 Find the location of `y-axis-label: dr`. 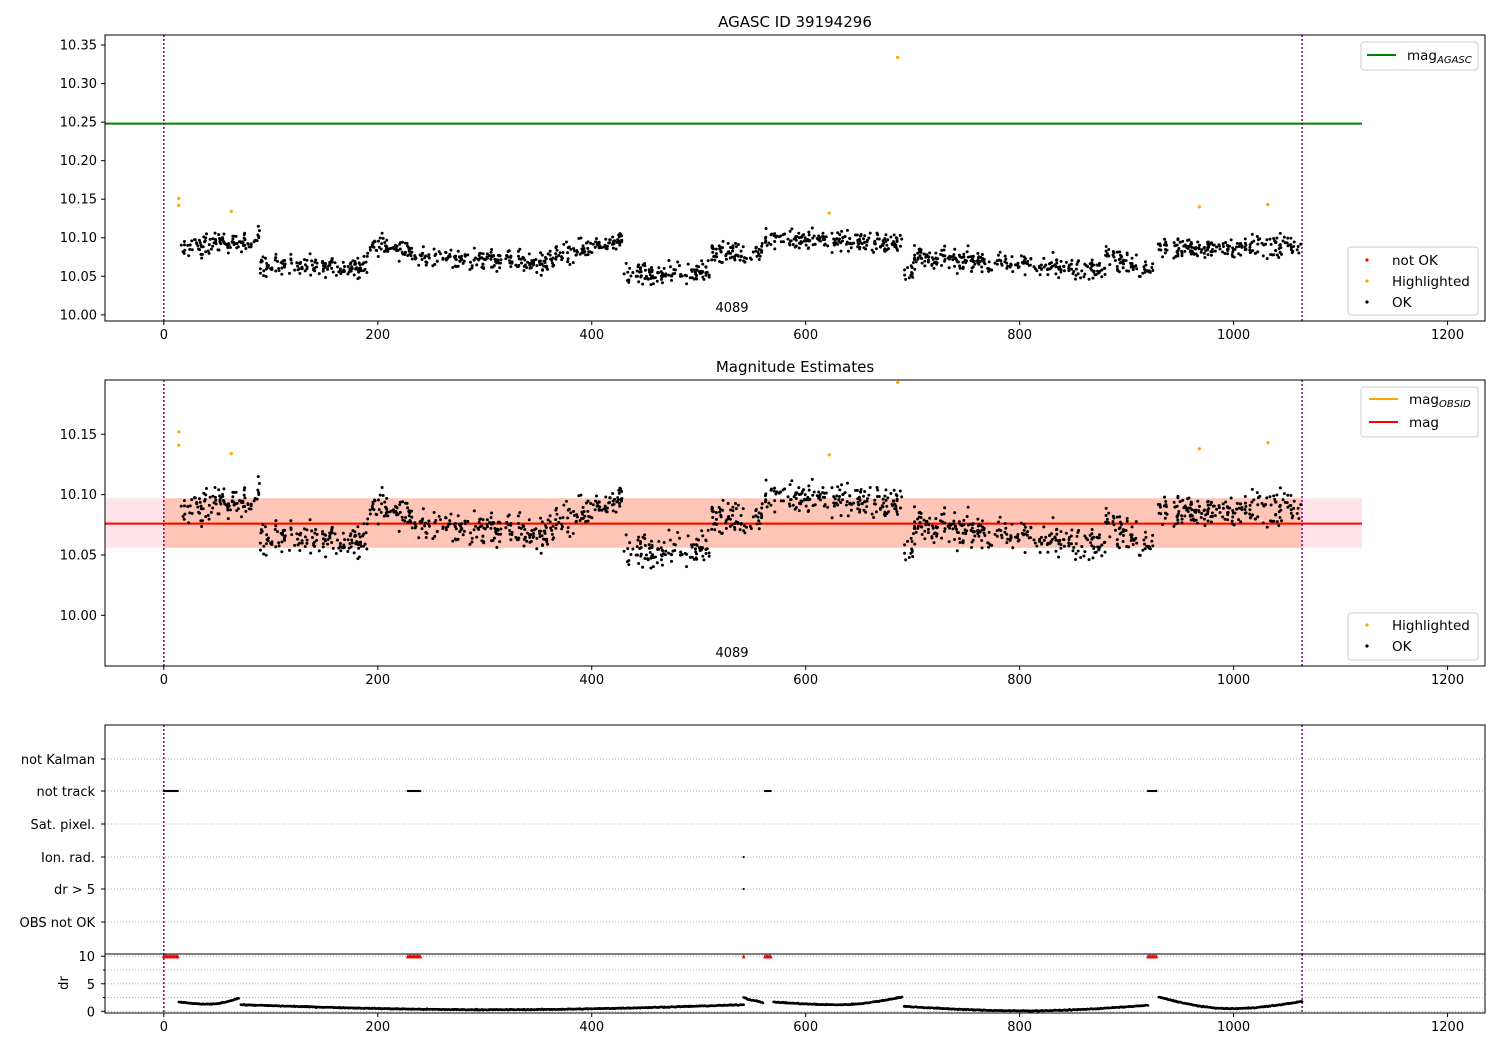

y-axis-label: dr is located at coordinates (64, 983).